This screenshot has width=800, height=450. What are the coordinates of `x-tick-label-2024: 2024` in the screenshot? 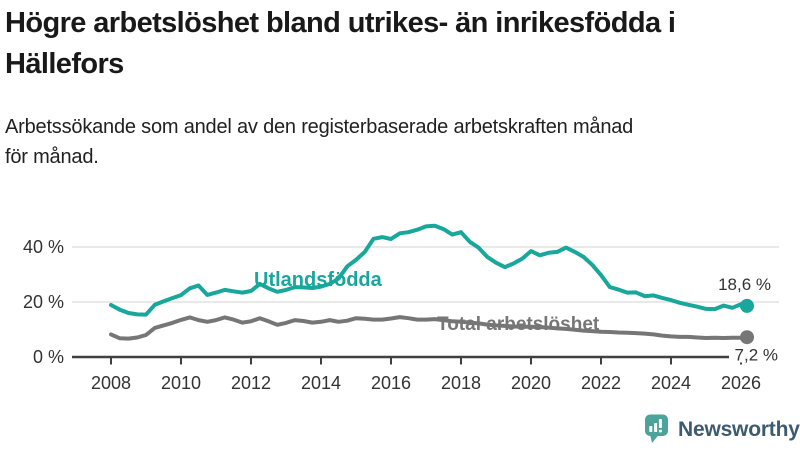 It's located at (671, 383).